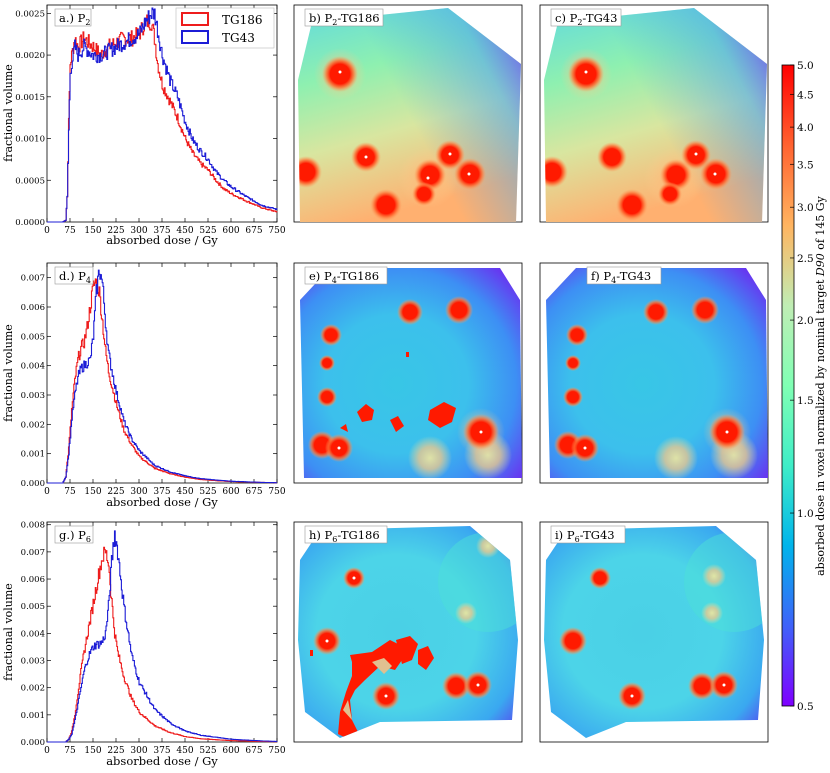 This screenshot has height=773, width=830. I want to click on dose-map-p4-tg43: f) P4-TG43, so click(654, 373).